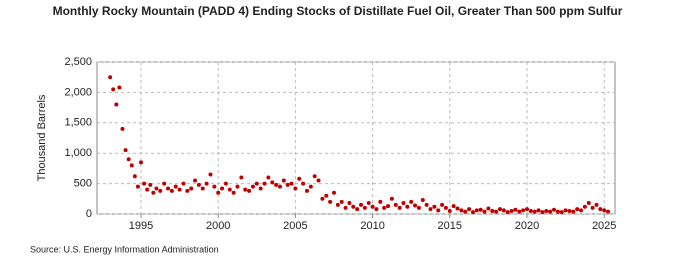  I want to click on y-tick-label: 500, so click(83, 184).